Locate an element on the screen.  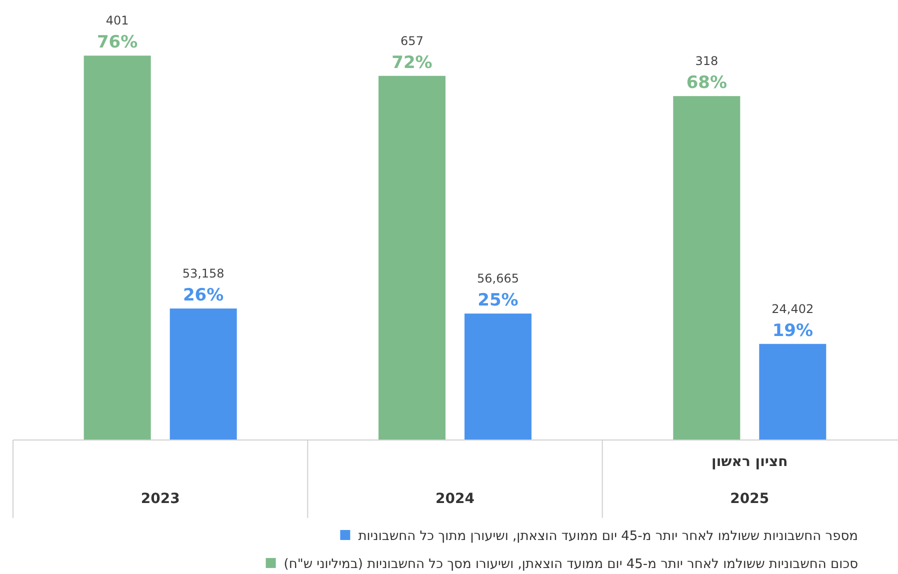
data-label: 318 68% is located at coordinates (707, 74).